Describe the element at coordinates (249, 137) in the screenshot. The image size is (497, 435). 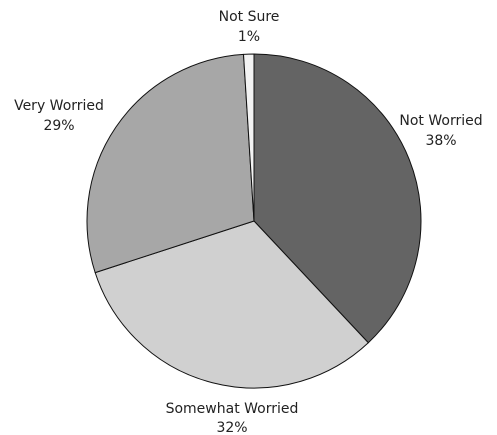
I see `pie-slice-not-sure` at that location.